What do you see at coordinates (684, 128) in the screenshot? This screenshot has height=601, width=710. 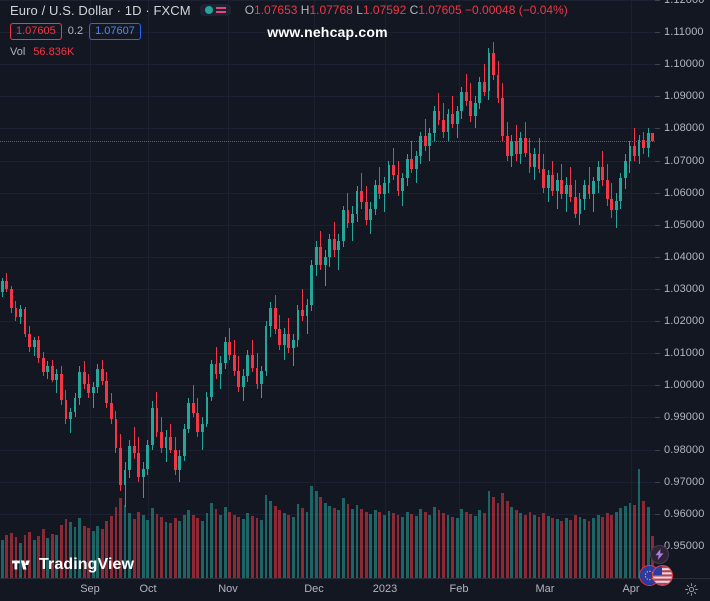 I see `price-tick-label: 1.08000` at bounding box center [684, 128].